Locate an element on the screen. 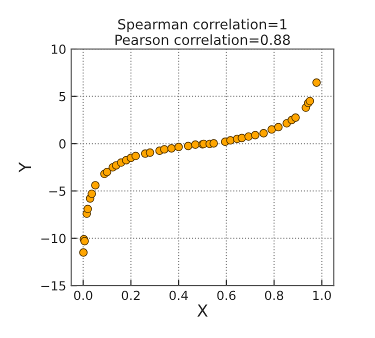 Image resolution: width=375 pixels, height=338 pixels. y-axis-title: Y is located at coordinates (24, 167).